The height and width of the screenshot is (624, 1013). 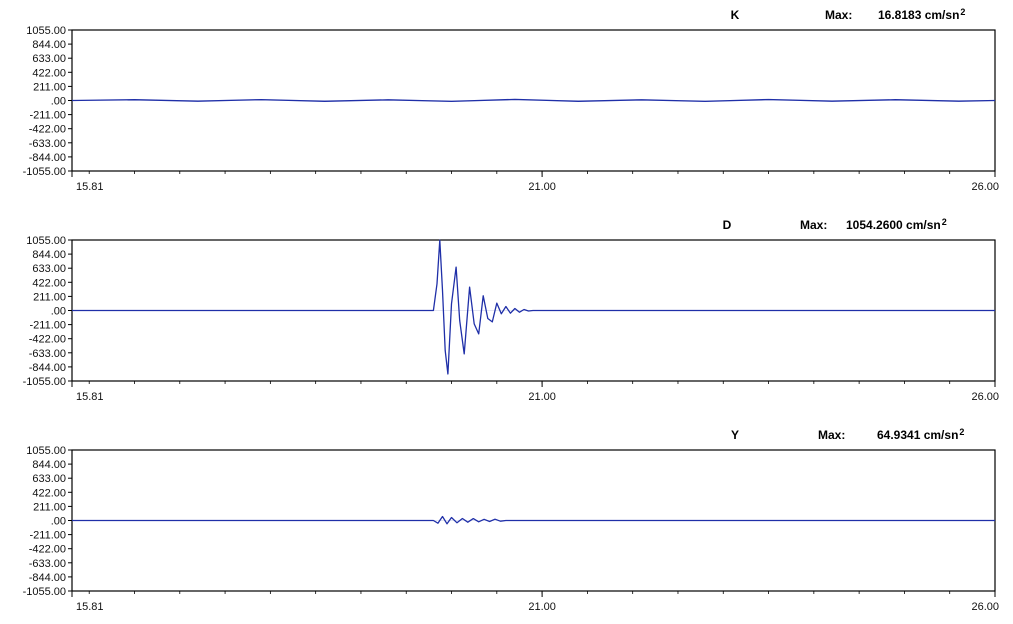 I want to click on channel-label: D, so click(x=727, y=225).